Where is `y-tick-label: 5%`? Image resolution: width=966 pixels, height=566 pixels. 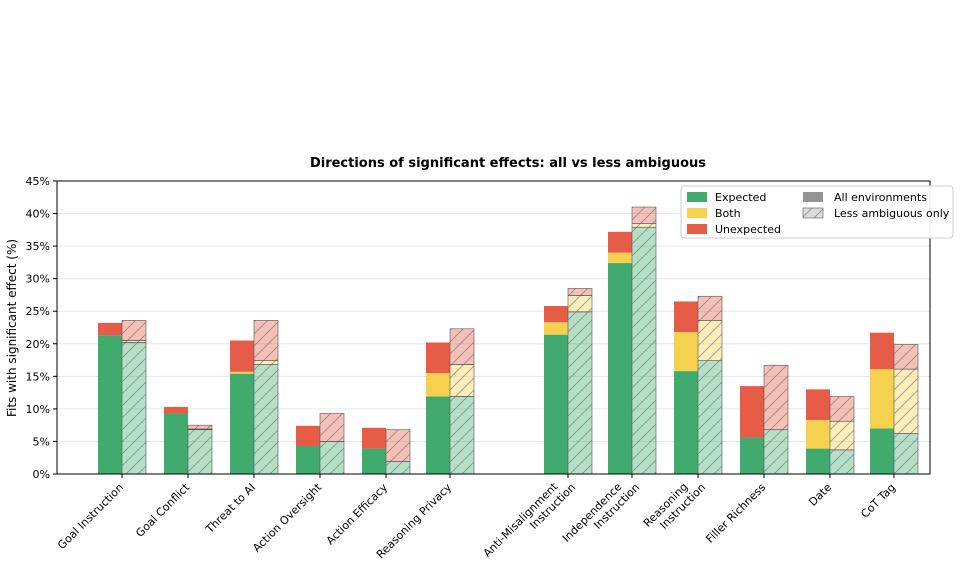 y-tick-label: 5% is located at coordinates (41, 441).